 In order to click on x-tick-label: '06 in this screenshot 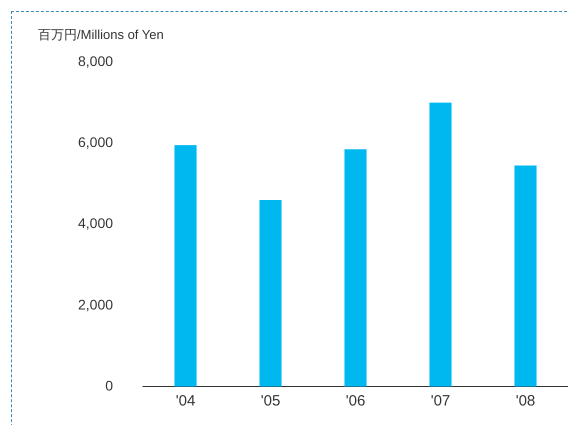, I will do `click(356, 401)`.